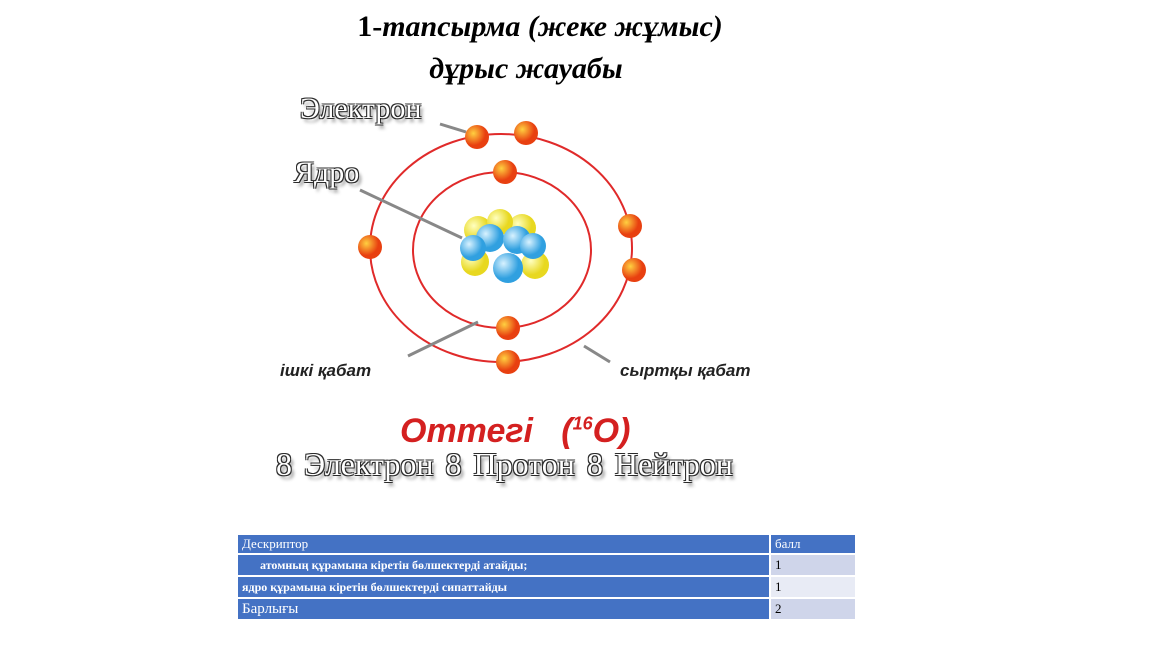 The height and width of the screenshot is (648, 1152). What do you see at coordinates (526, 68) in the screenshot?
I see `slide-subtitle: дұрыс жауабы` at bounding box center [526, 68].